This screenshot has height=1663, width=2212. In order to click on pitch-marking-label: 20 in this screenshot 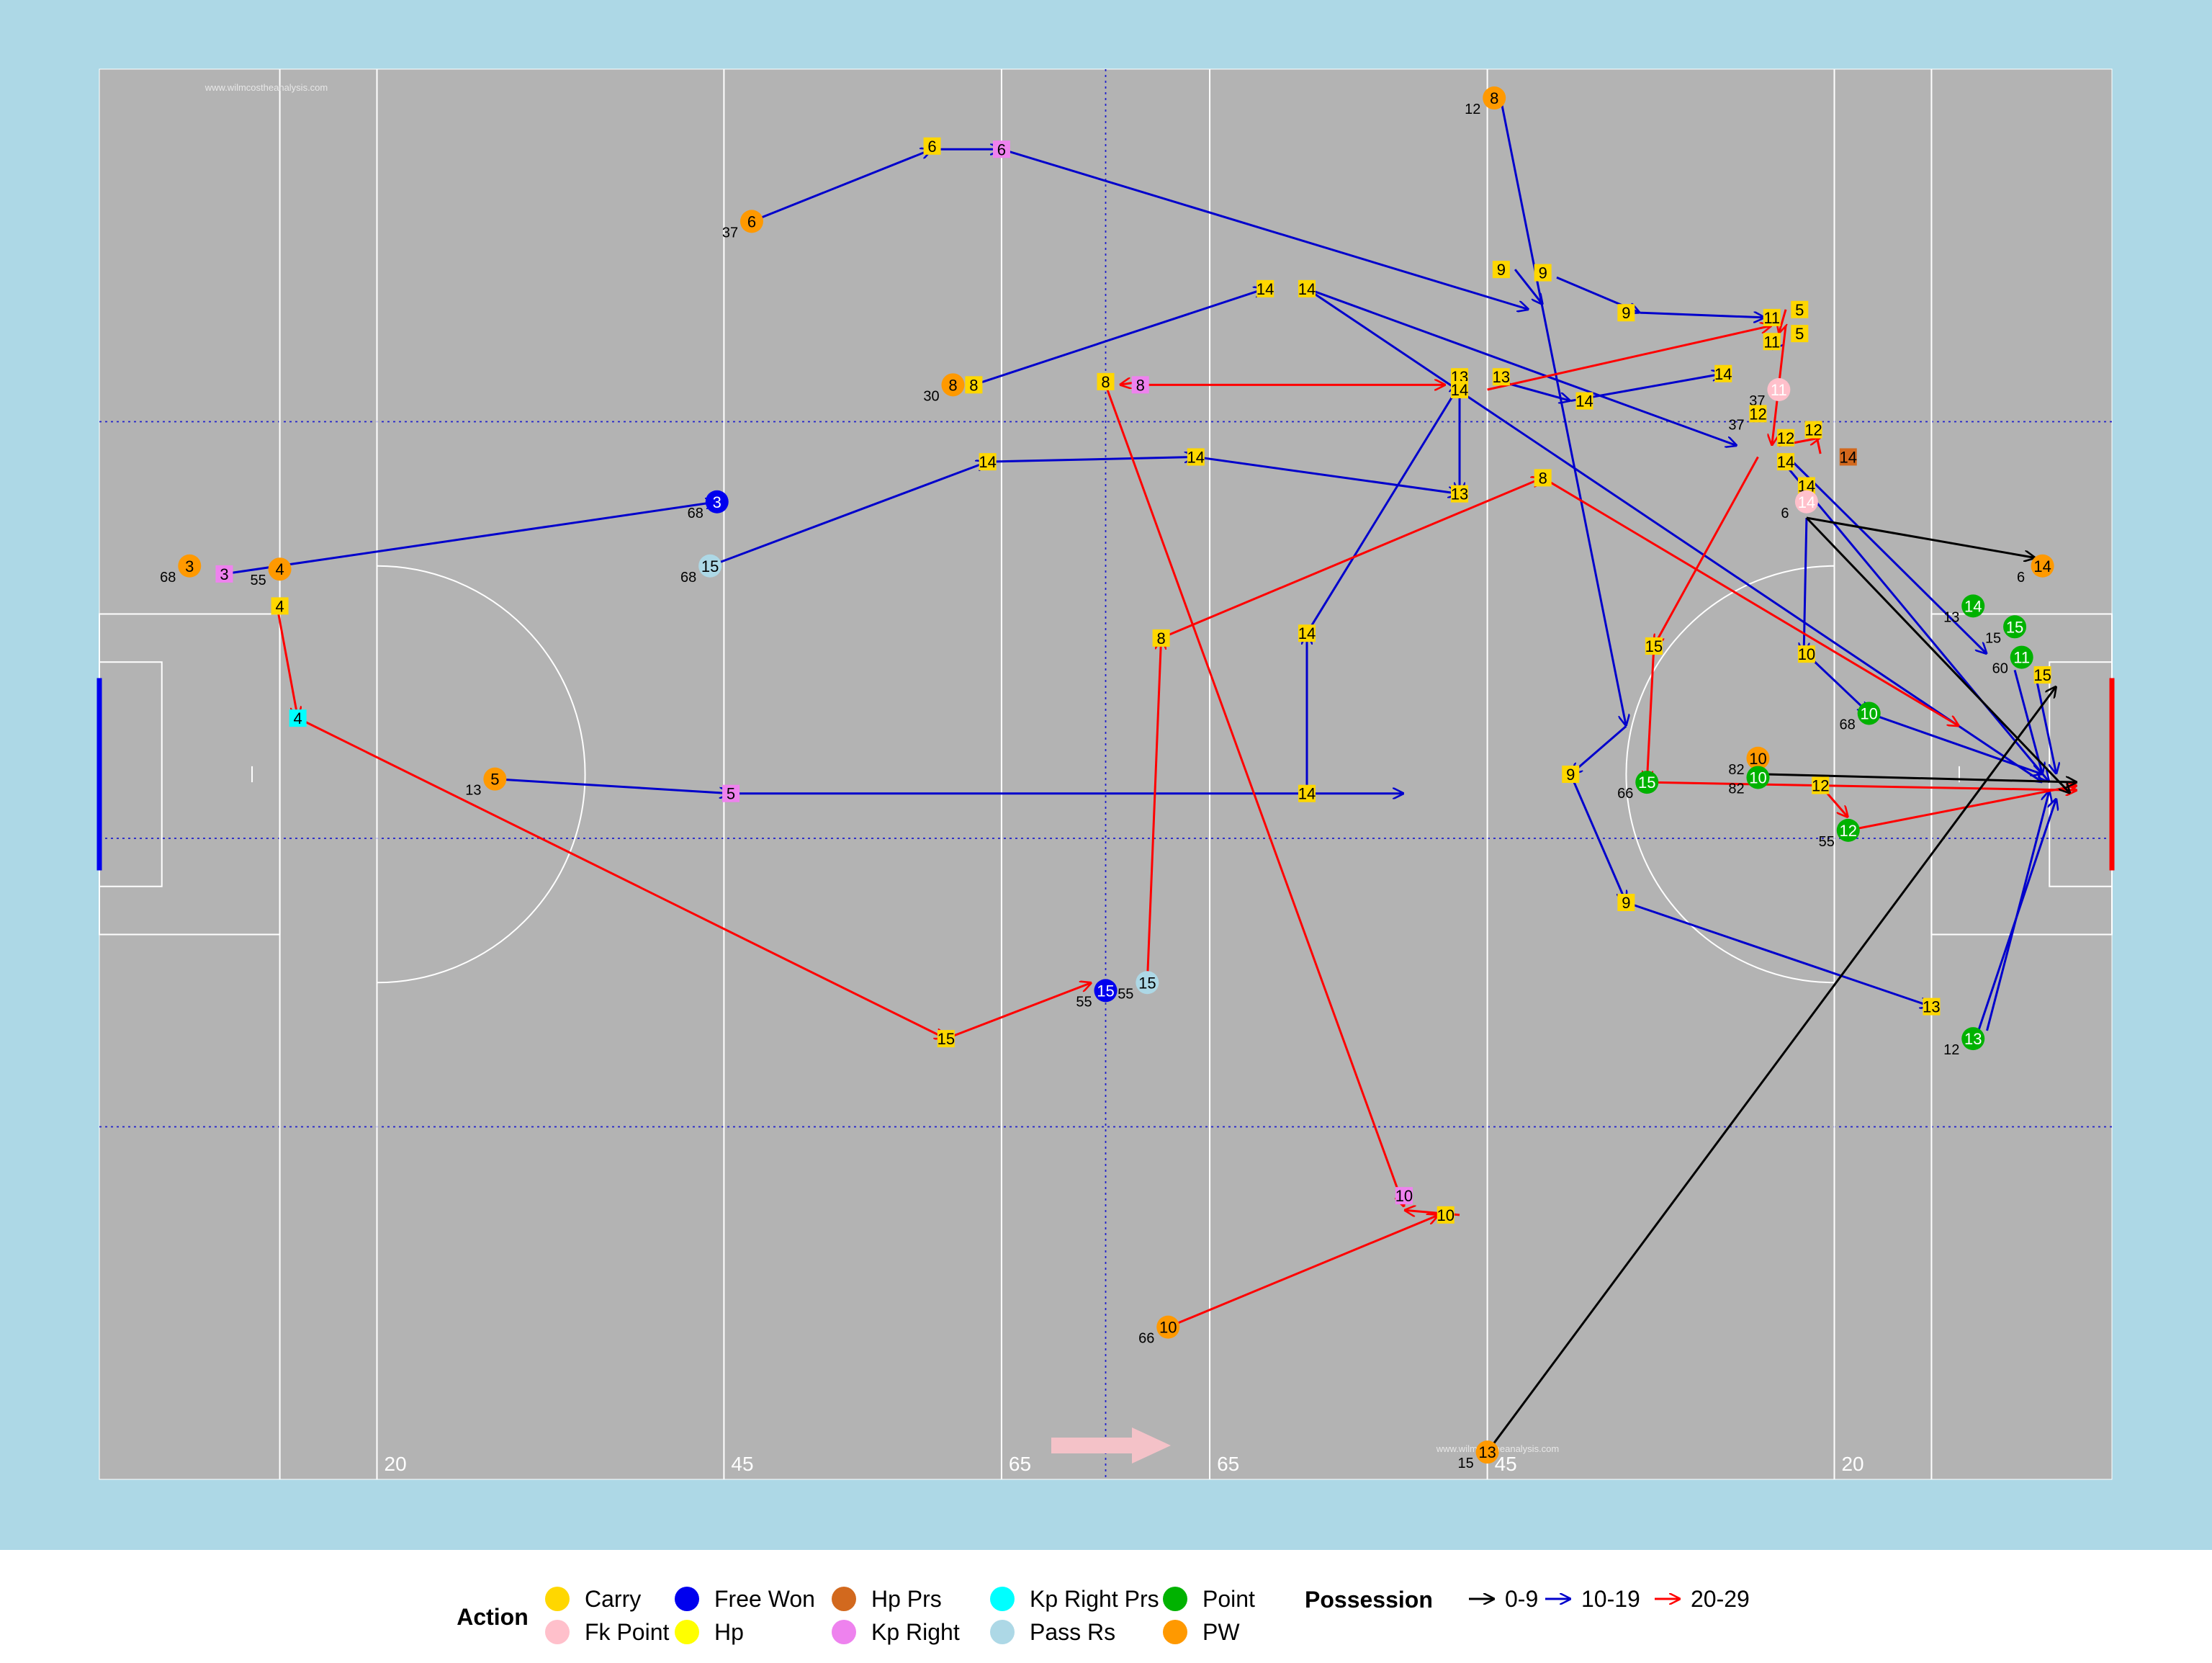, I will do `click(396, 1464)`.